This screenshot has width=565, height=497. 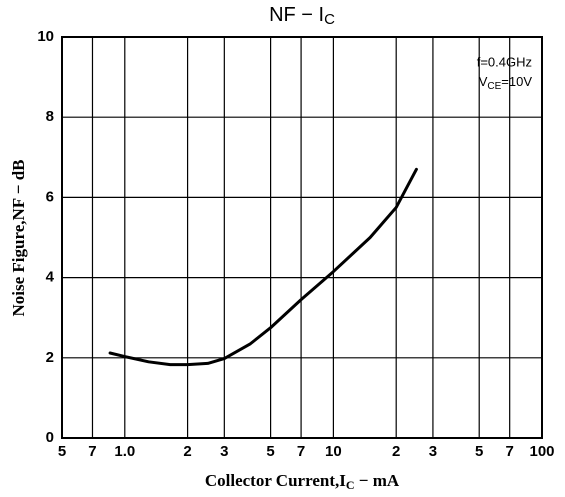 What do you see at coordinates (124, 451) in the screenshot?
I see `x-tick-label: 1.0` at bounding box center [124, 451].